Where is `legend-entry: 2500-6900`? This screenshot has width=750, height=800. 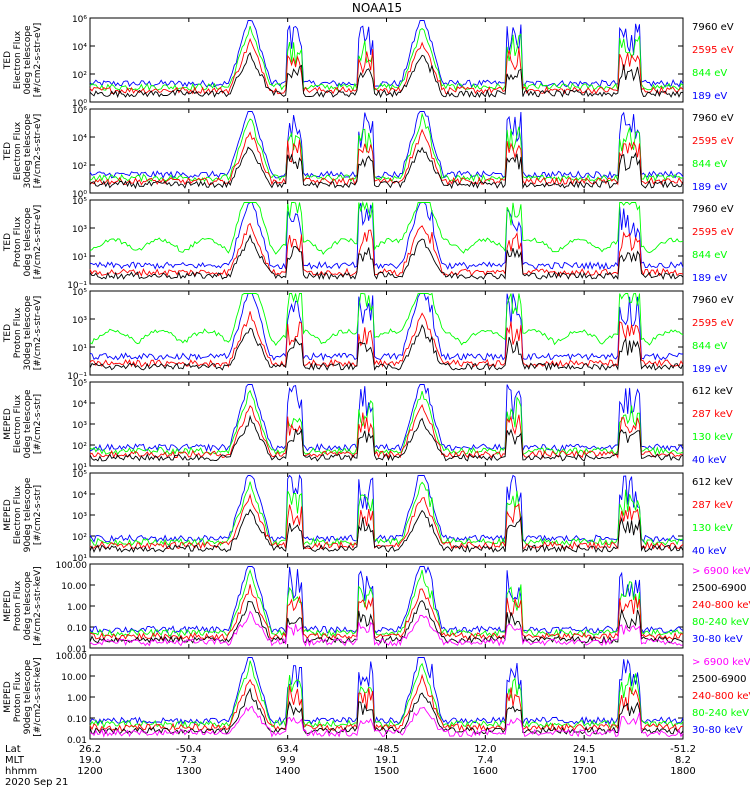 legend-entry: 2500-6900 is located at coordinates (719, 588).